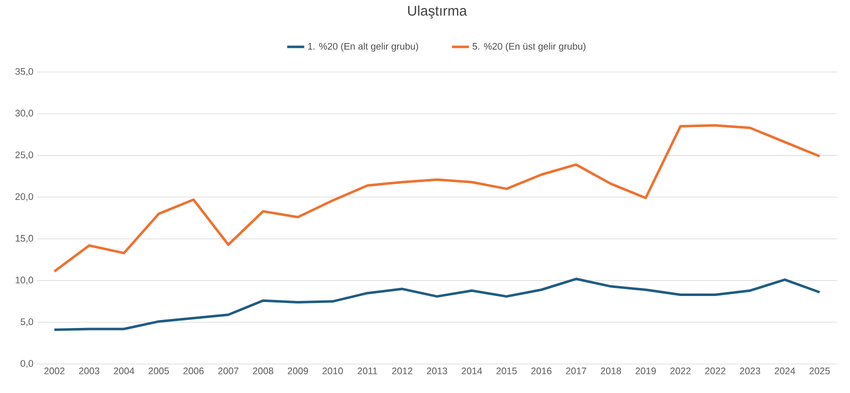  What do you see at coordinates (437, 305) in the screenshot?
I see `line-series` at bounding box center [437, 305].